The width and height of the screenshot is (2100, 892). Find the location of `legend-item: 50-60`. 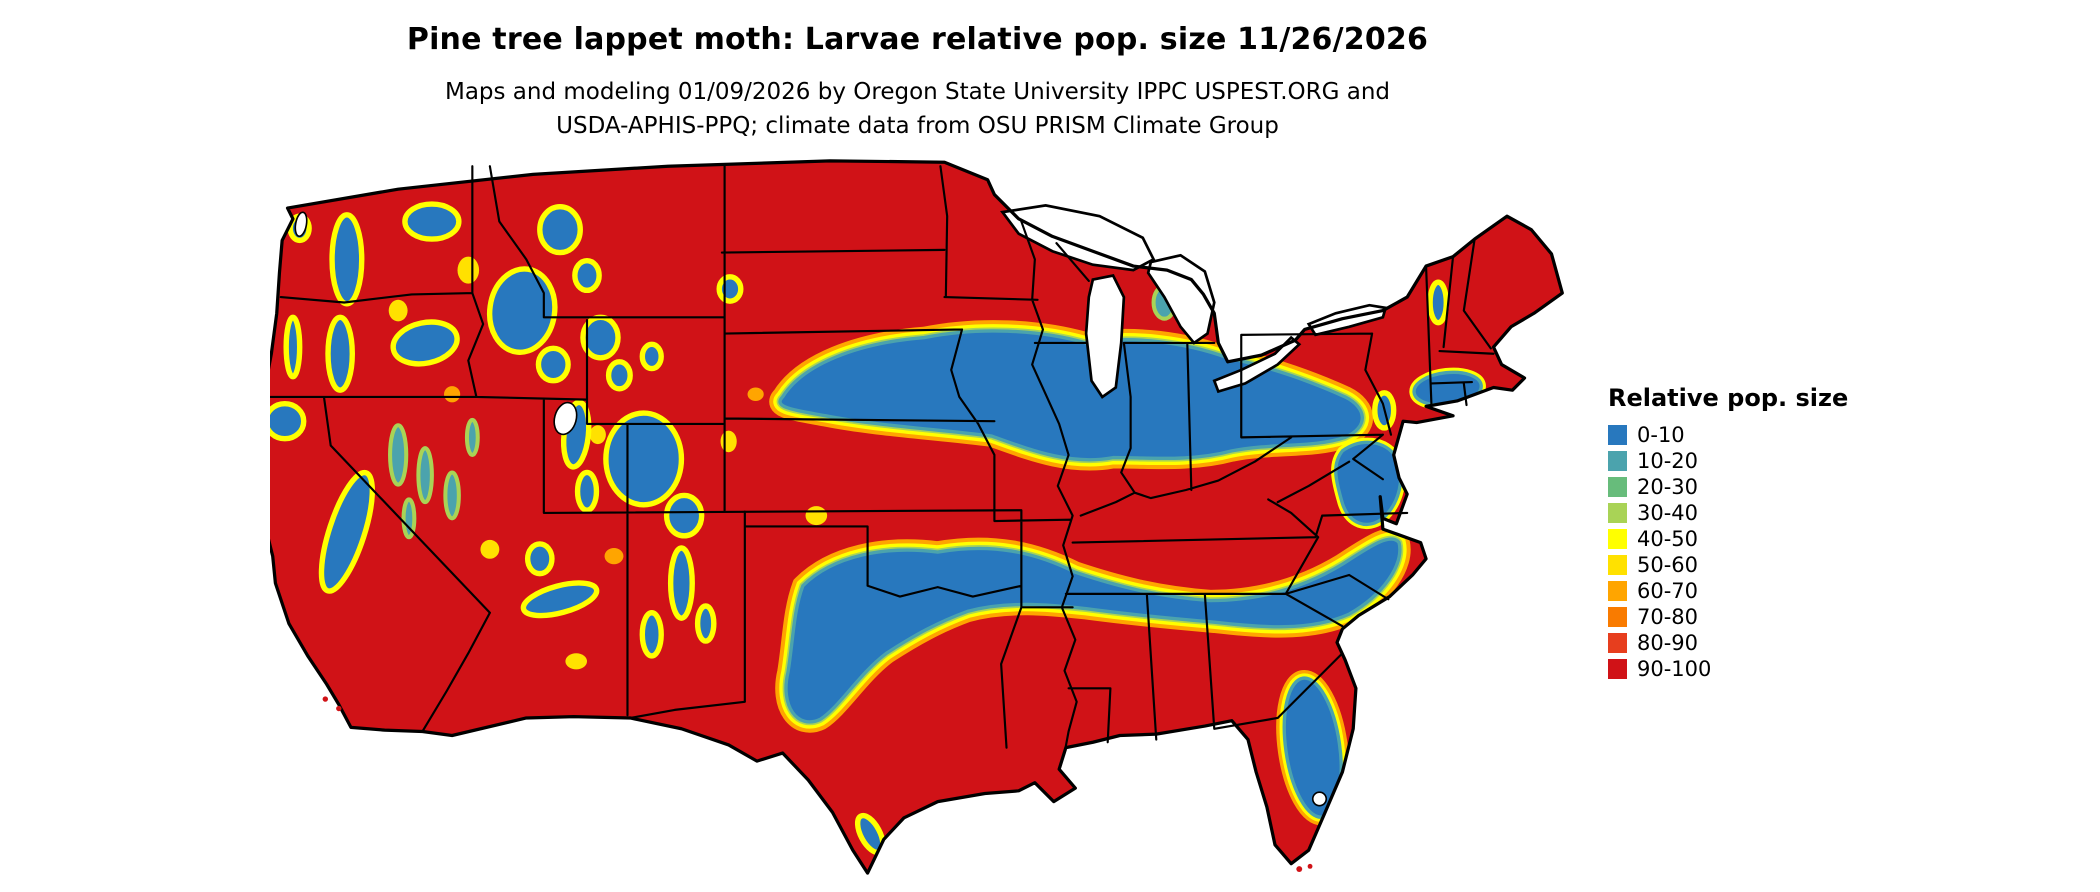

legend-item: 50-60 is located at coordinates (1728, 565).